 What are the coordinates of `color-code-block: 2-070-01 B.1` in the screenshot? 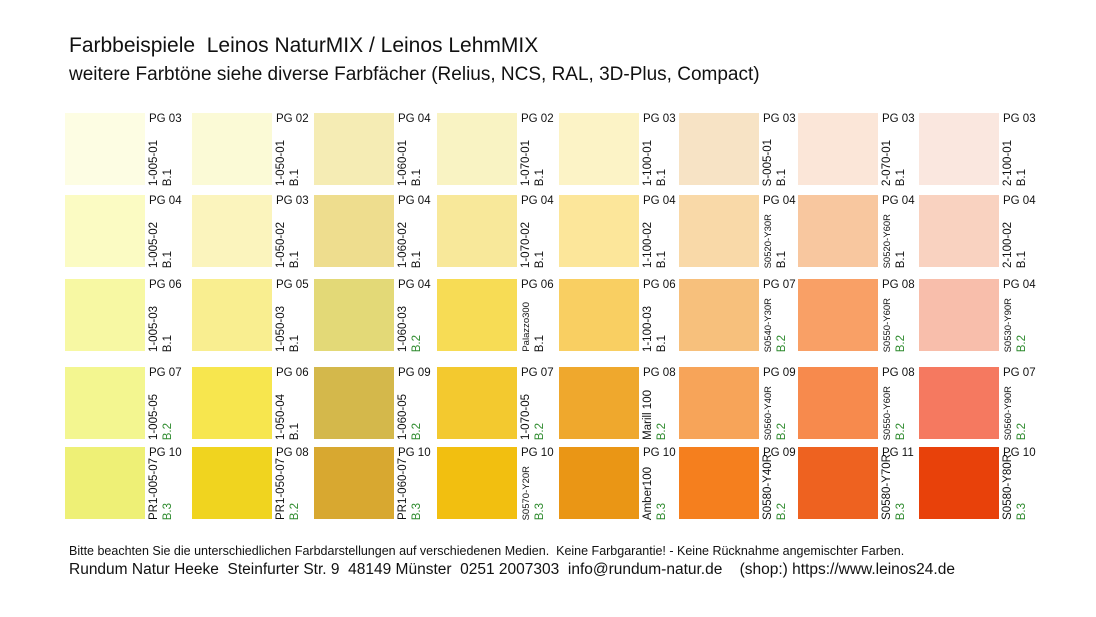 It's located at (896, 155).